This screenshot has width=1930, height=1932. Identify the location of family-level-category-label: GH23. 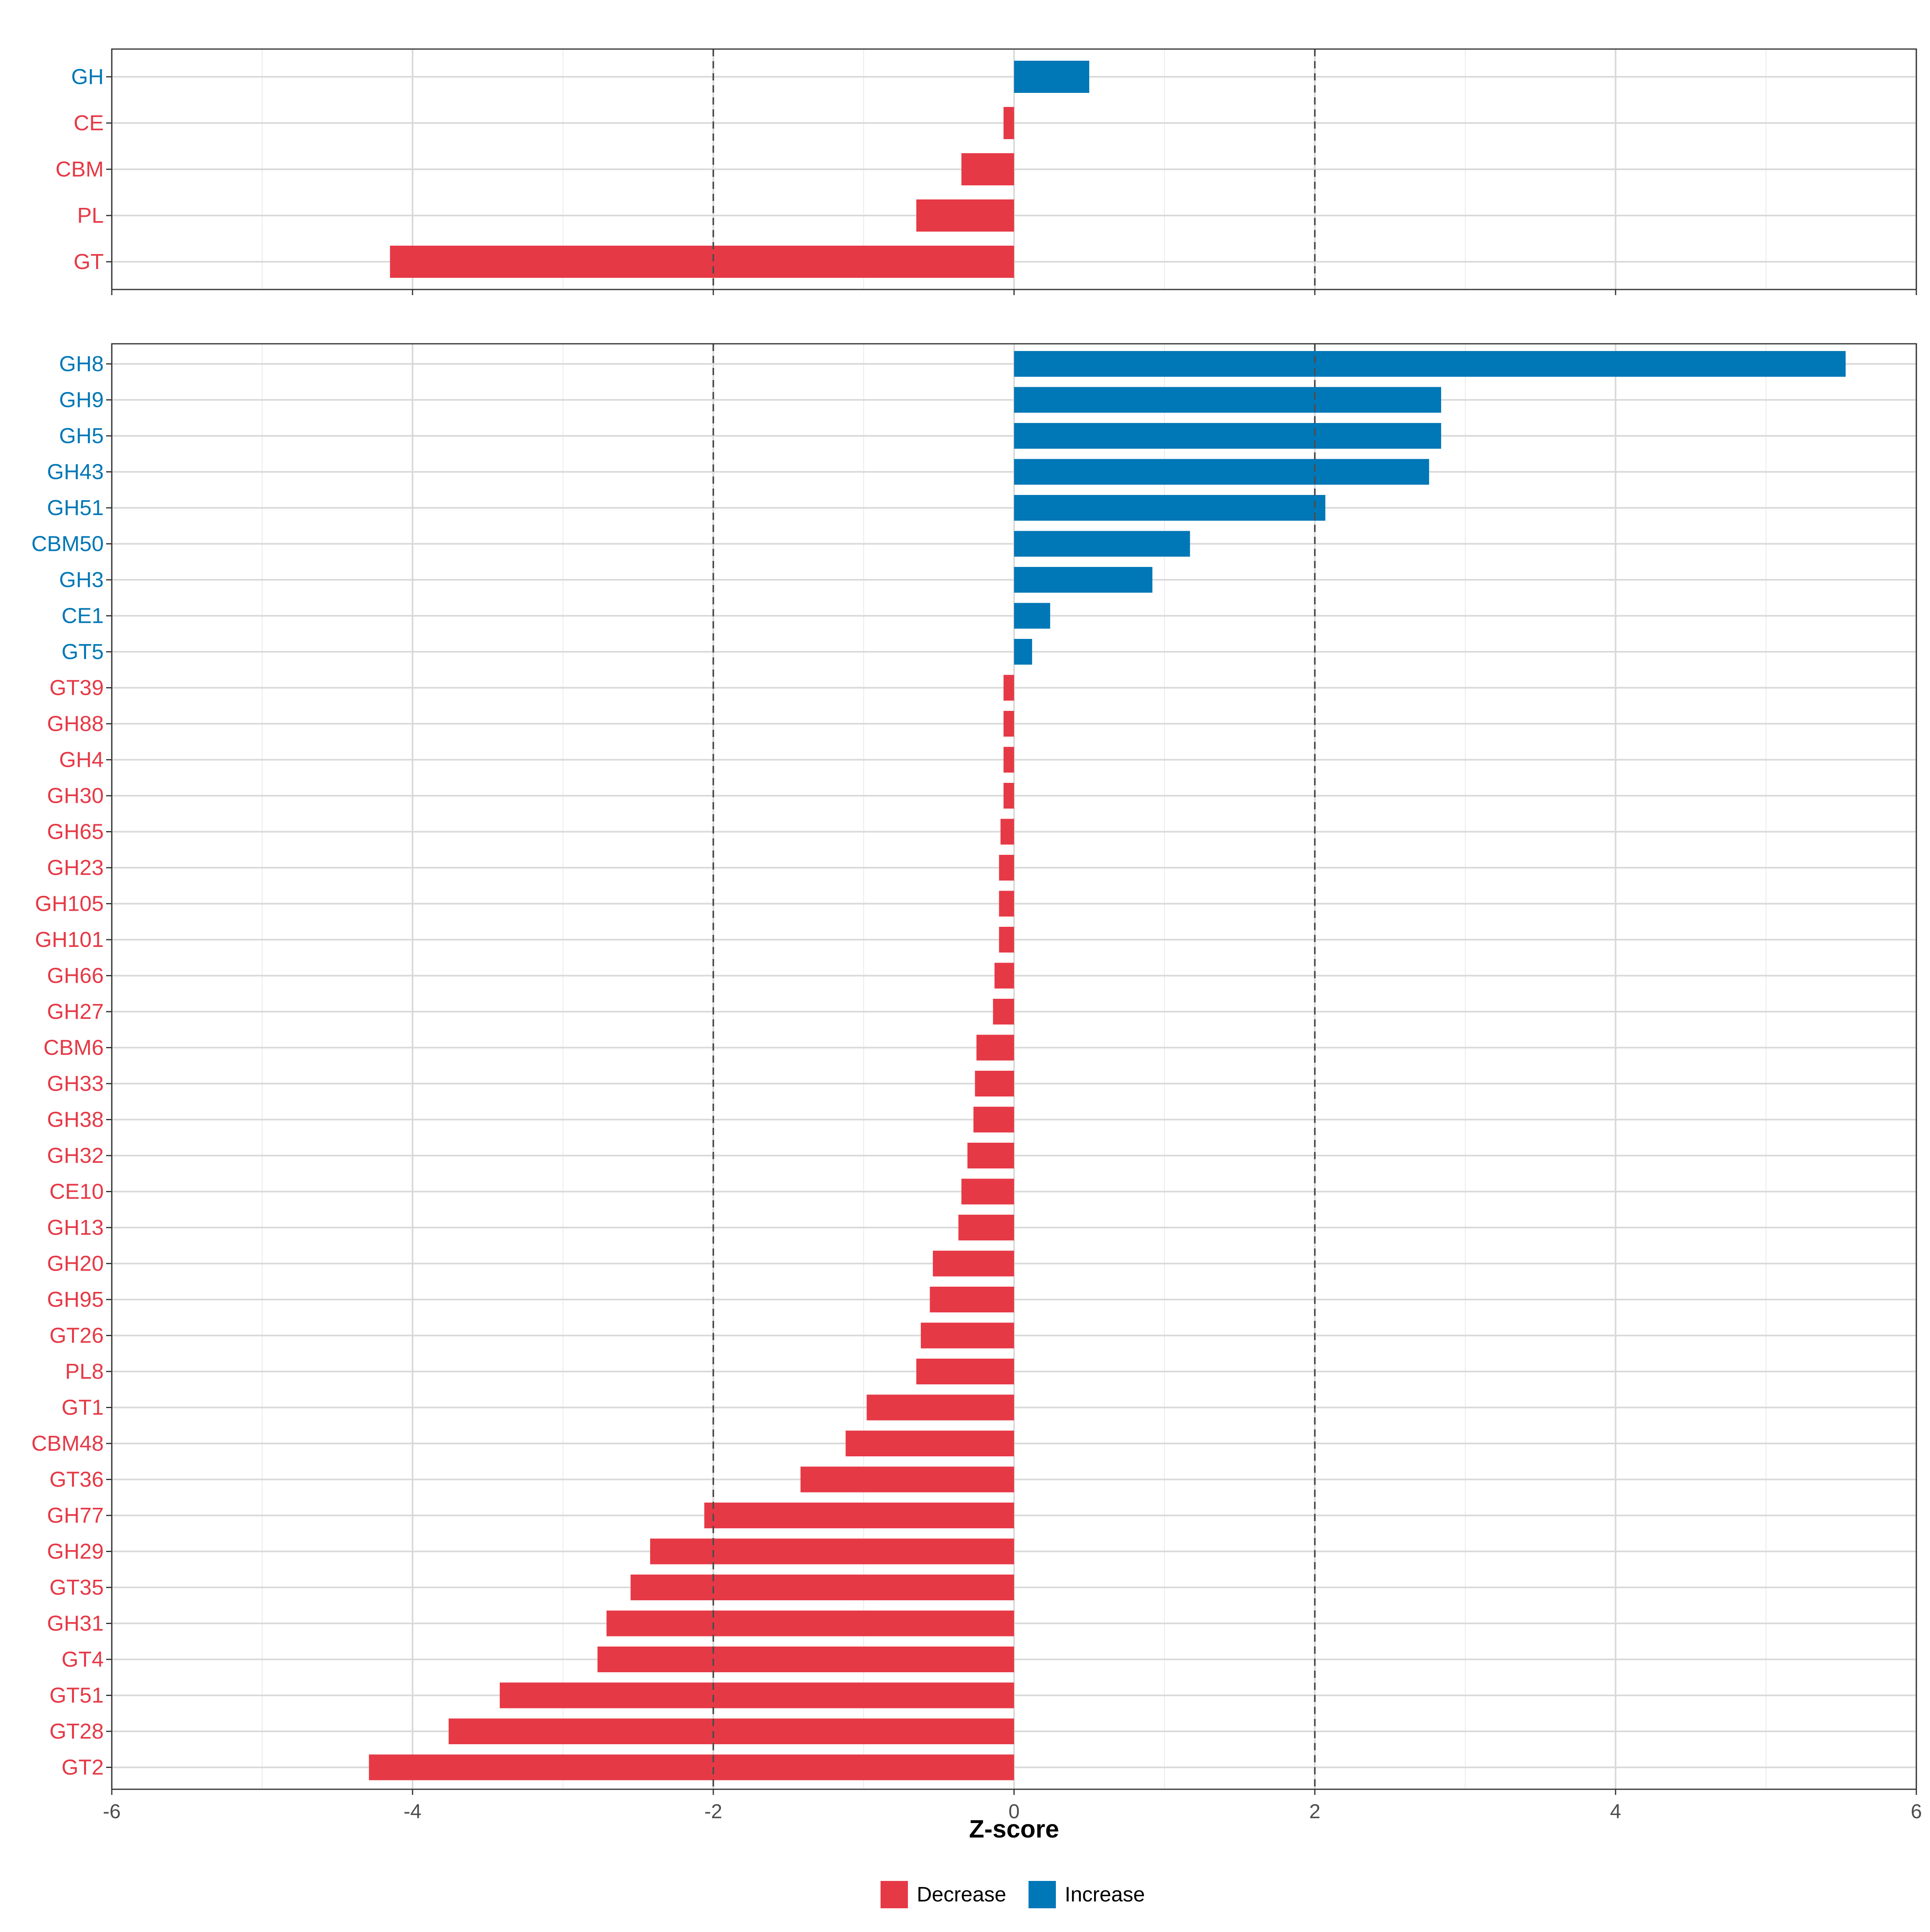
(75, 868).